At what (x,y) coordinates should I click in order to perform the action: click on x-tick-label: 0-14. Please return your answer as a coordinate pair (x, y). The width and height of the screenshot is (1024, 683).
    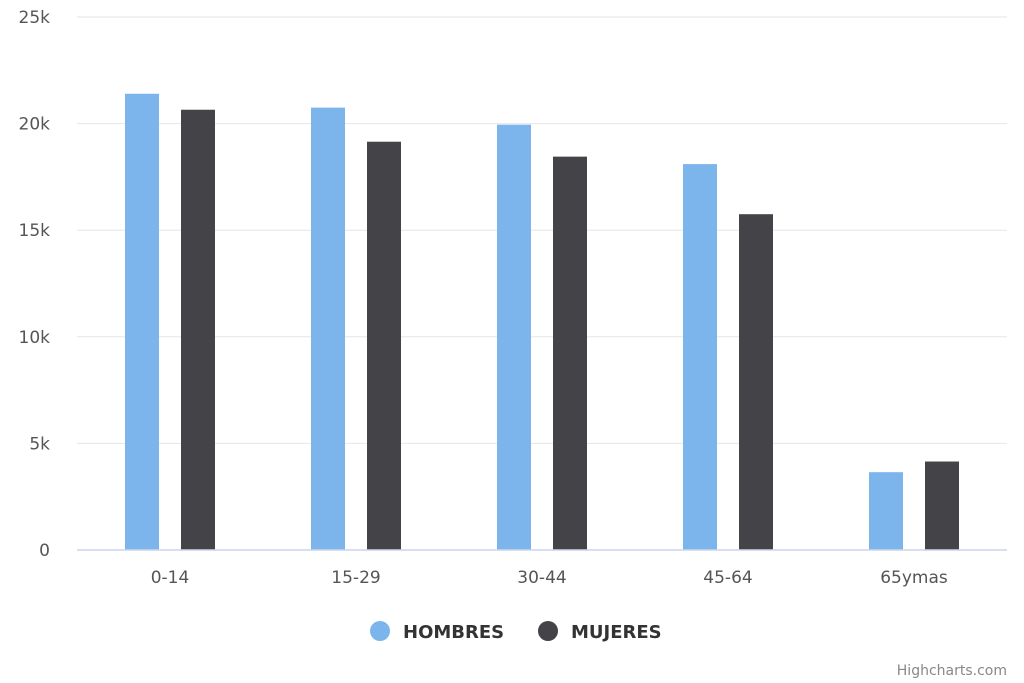
    Looking at the image, I should click on (170, 578).